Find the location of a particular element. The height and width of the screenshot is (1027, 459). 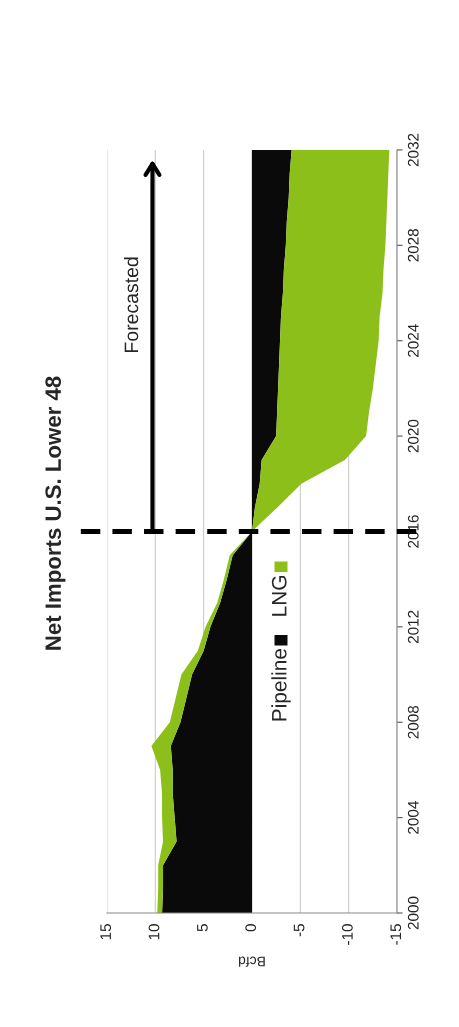

x-tick-label: -10 is located at coordinates (347, 934).